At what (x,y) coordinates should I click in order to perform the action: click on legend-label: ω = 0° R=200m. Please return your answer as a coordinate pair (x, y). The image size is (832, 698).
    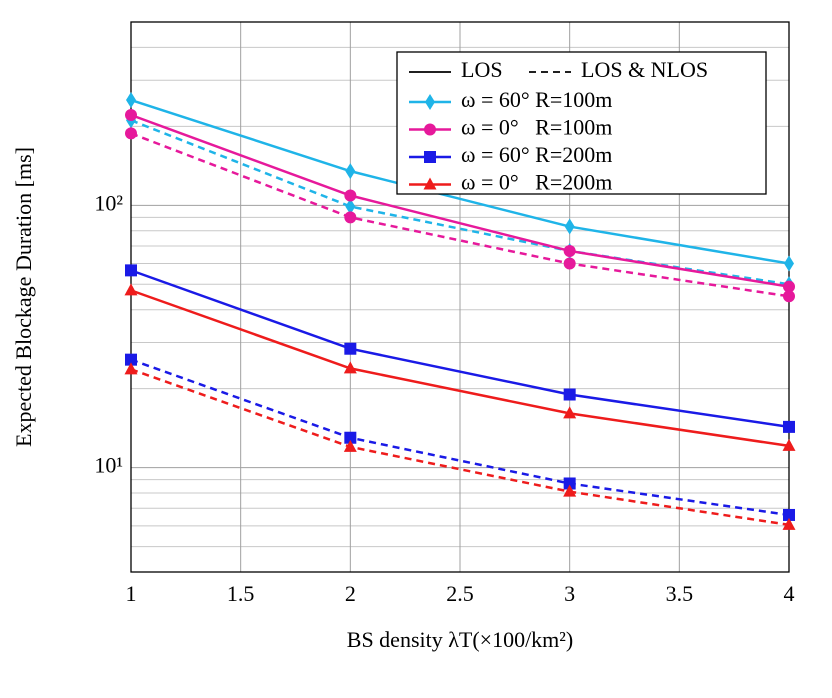
    Looking at the image, I should click on (536, 182).